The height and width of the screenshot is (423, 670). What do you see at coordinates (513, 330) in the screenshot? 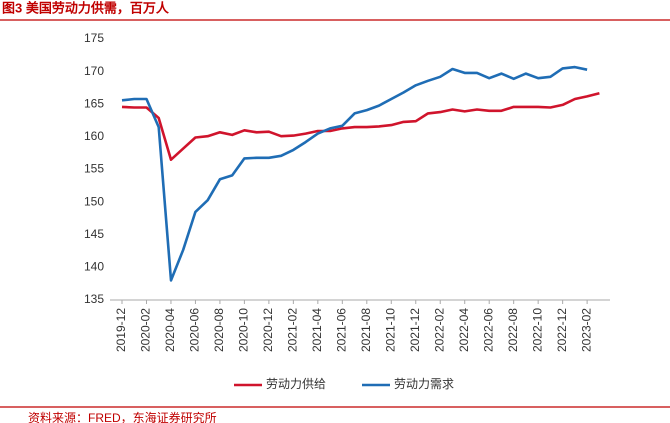
I see `x-tick-label: 2022-08` at bounding box center [513, 330].